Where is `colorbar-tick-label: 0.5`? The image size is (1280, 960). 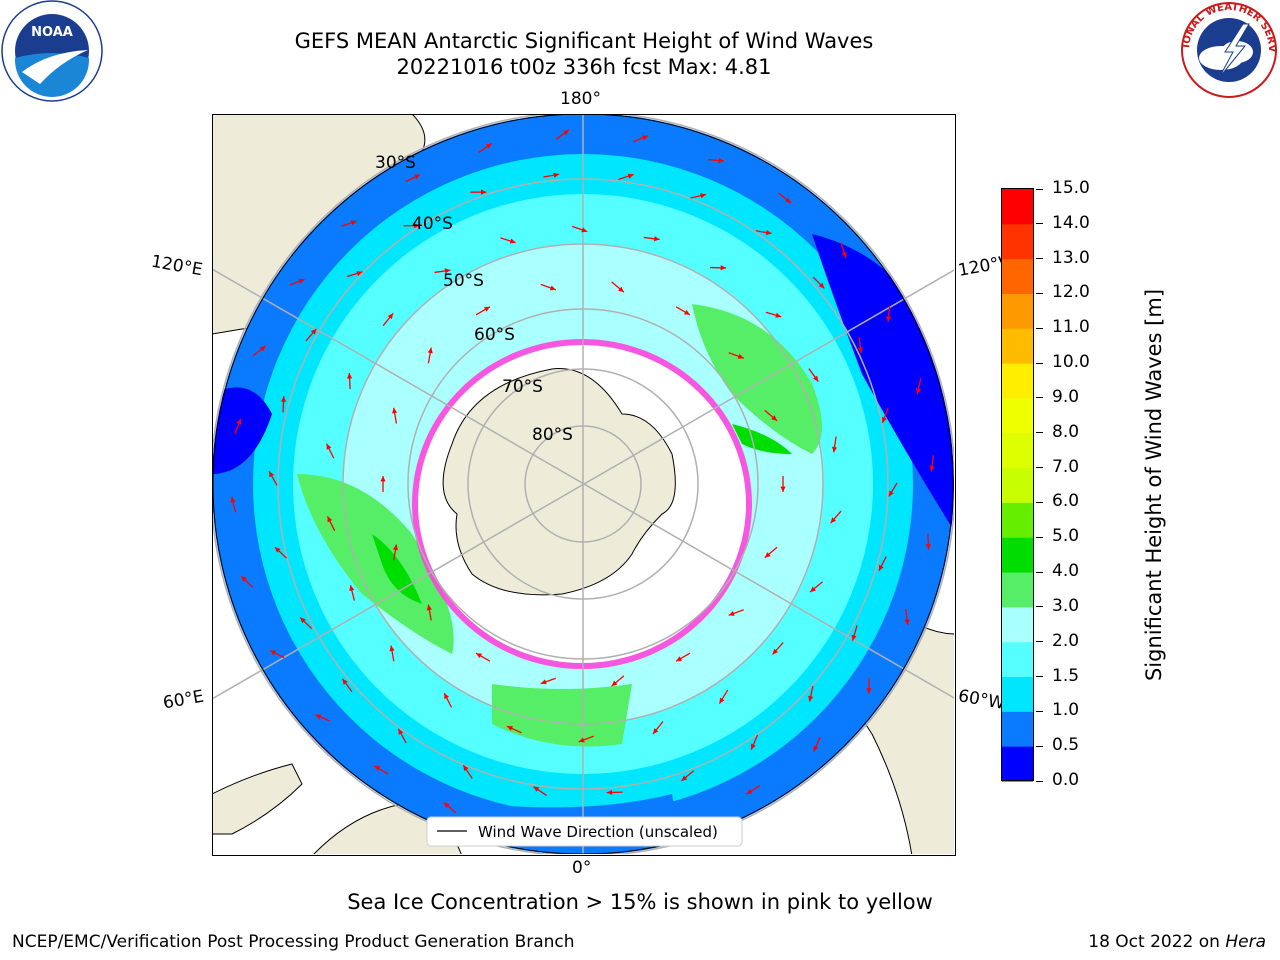 colorbar-tick-label: 0.5 is located at coordinates (1066, 745).